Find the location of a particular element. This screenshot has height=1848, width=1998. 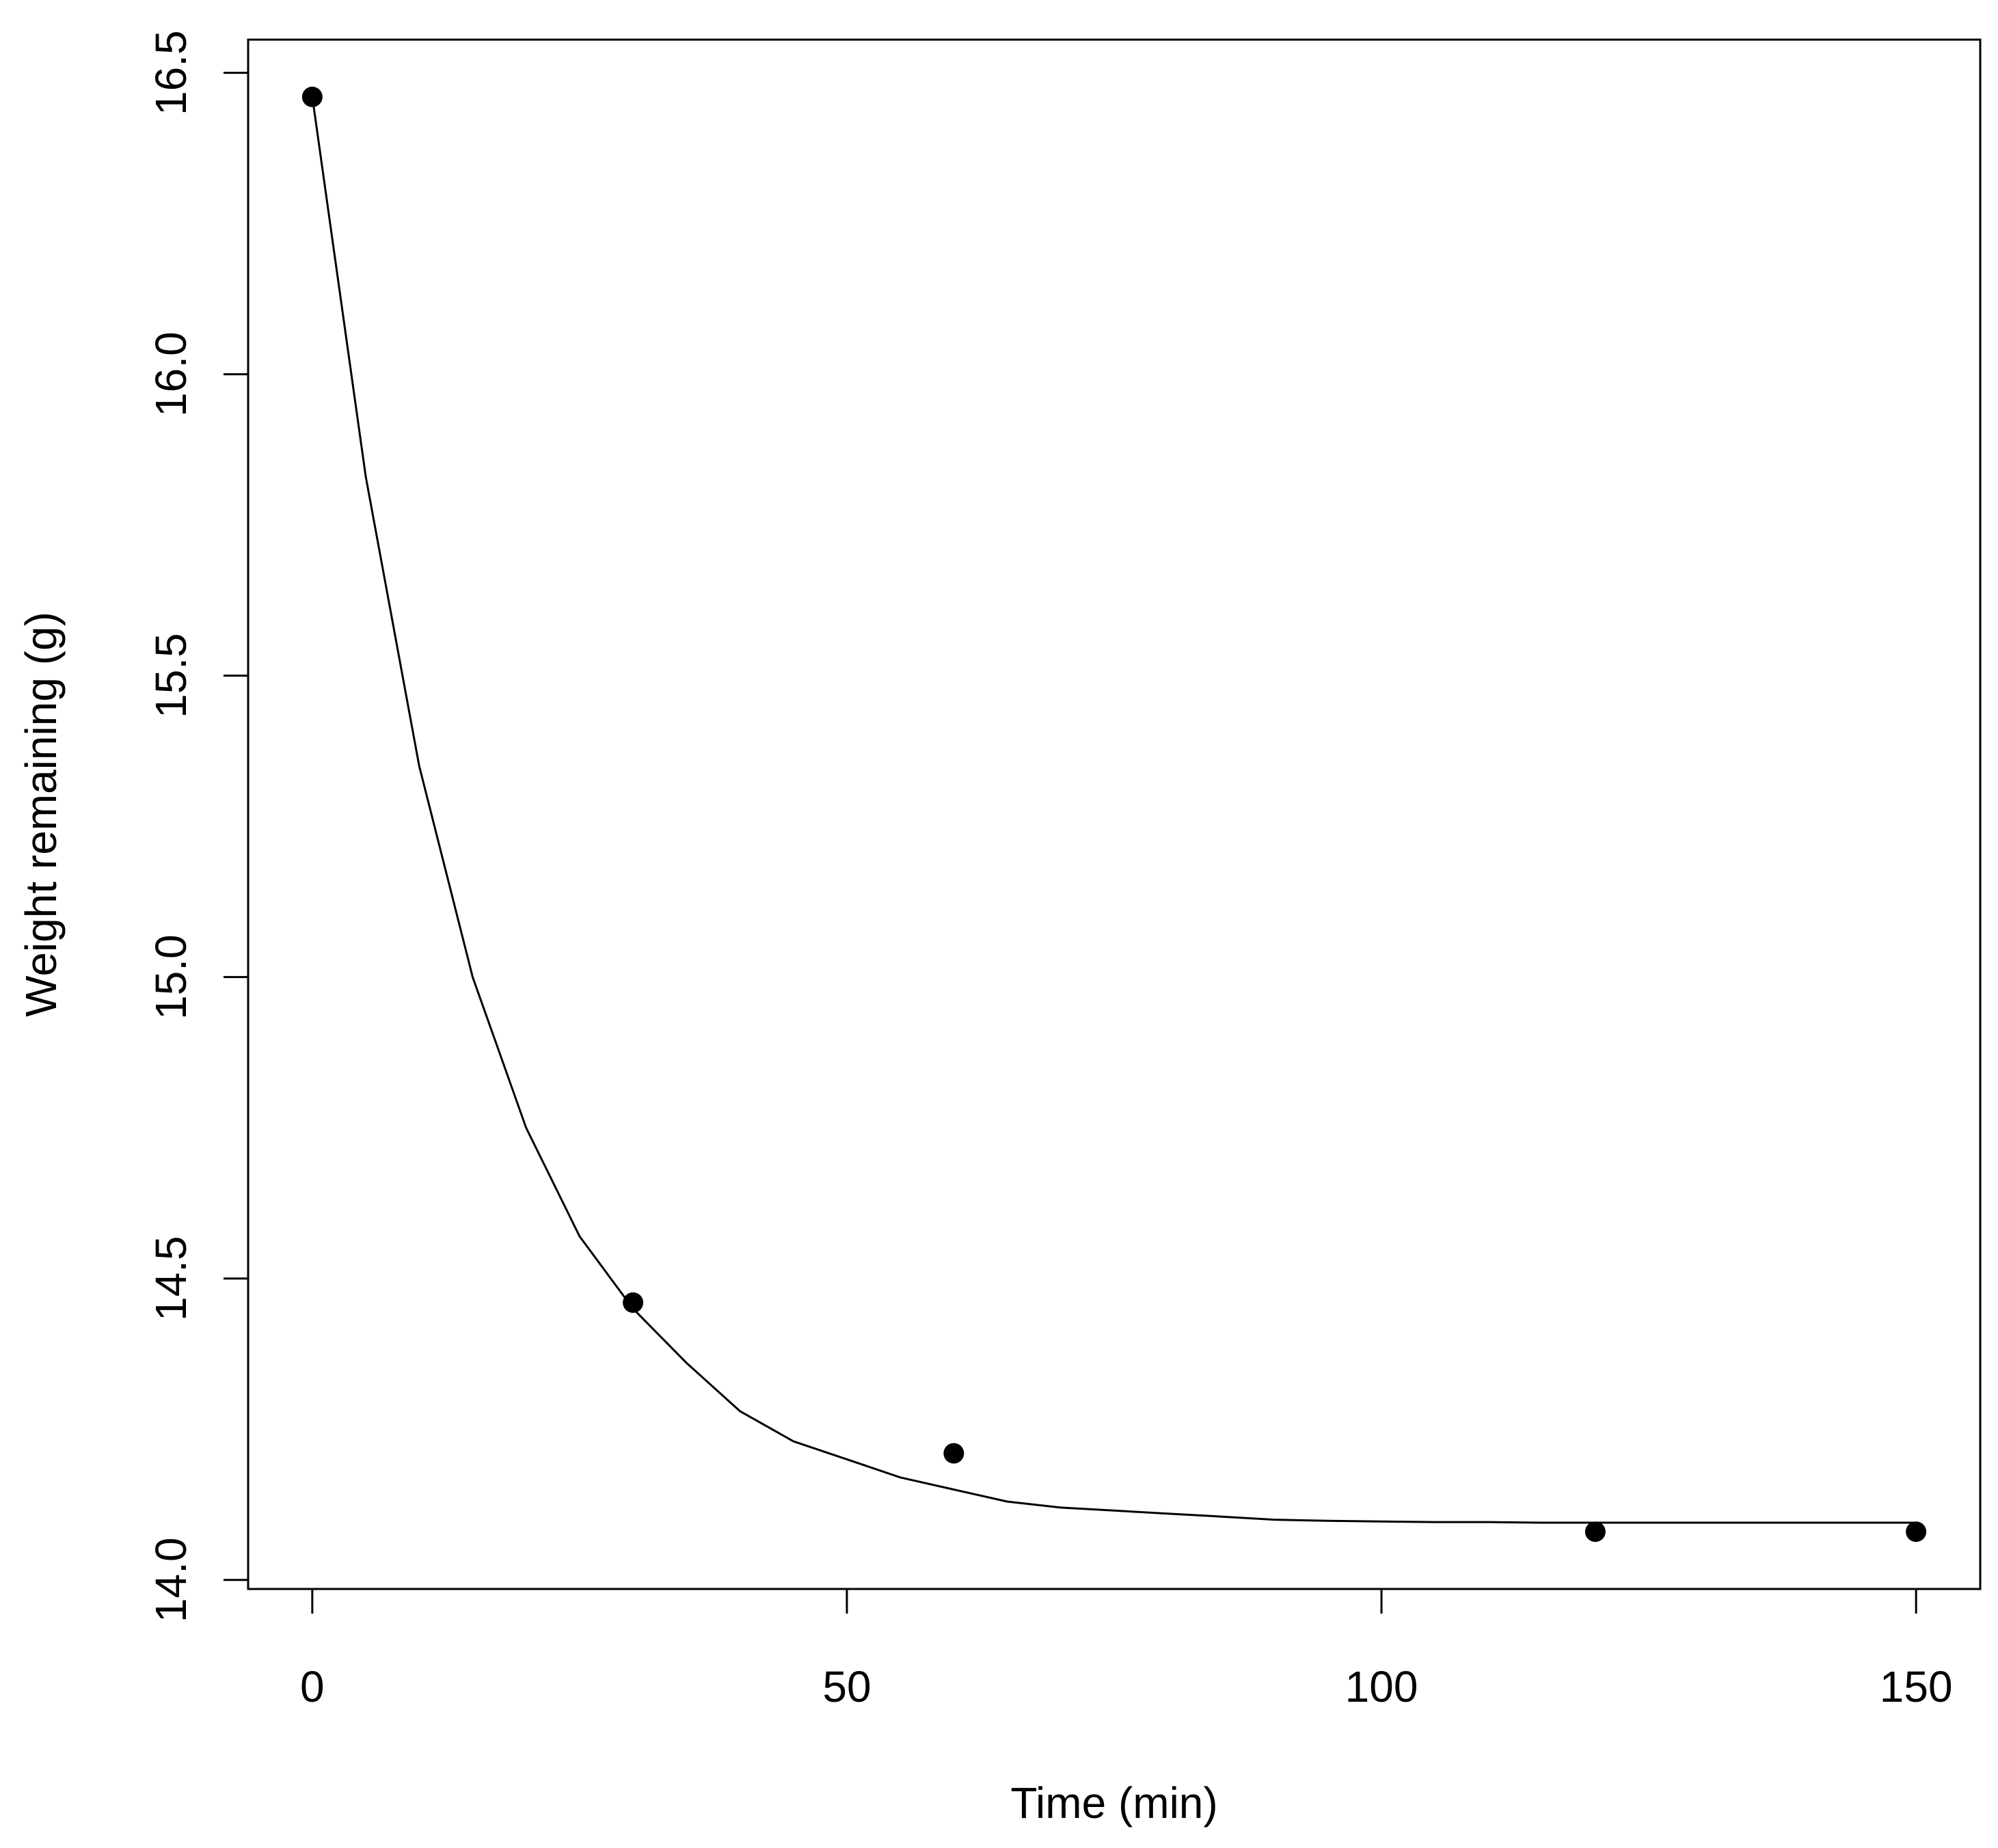

x-tick-label: 100 is located at coordinates (1381, 1686).